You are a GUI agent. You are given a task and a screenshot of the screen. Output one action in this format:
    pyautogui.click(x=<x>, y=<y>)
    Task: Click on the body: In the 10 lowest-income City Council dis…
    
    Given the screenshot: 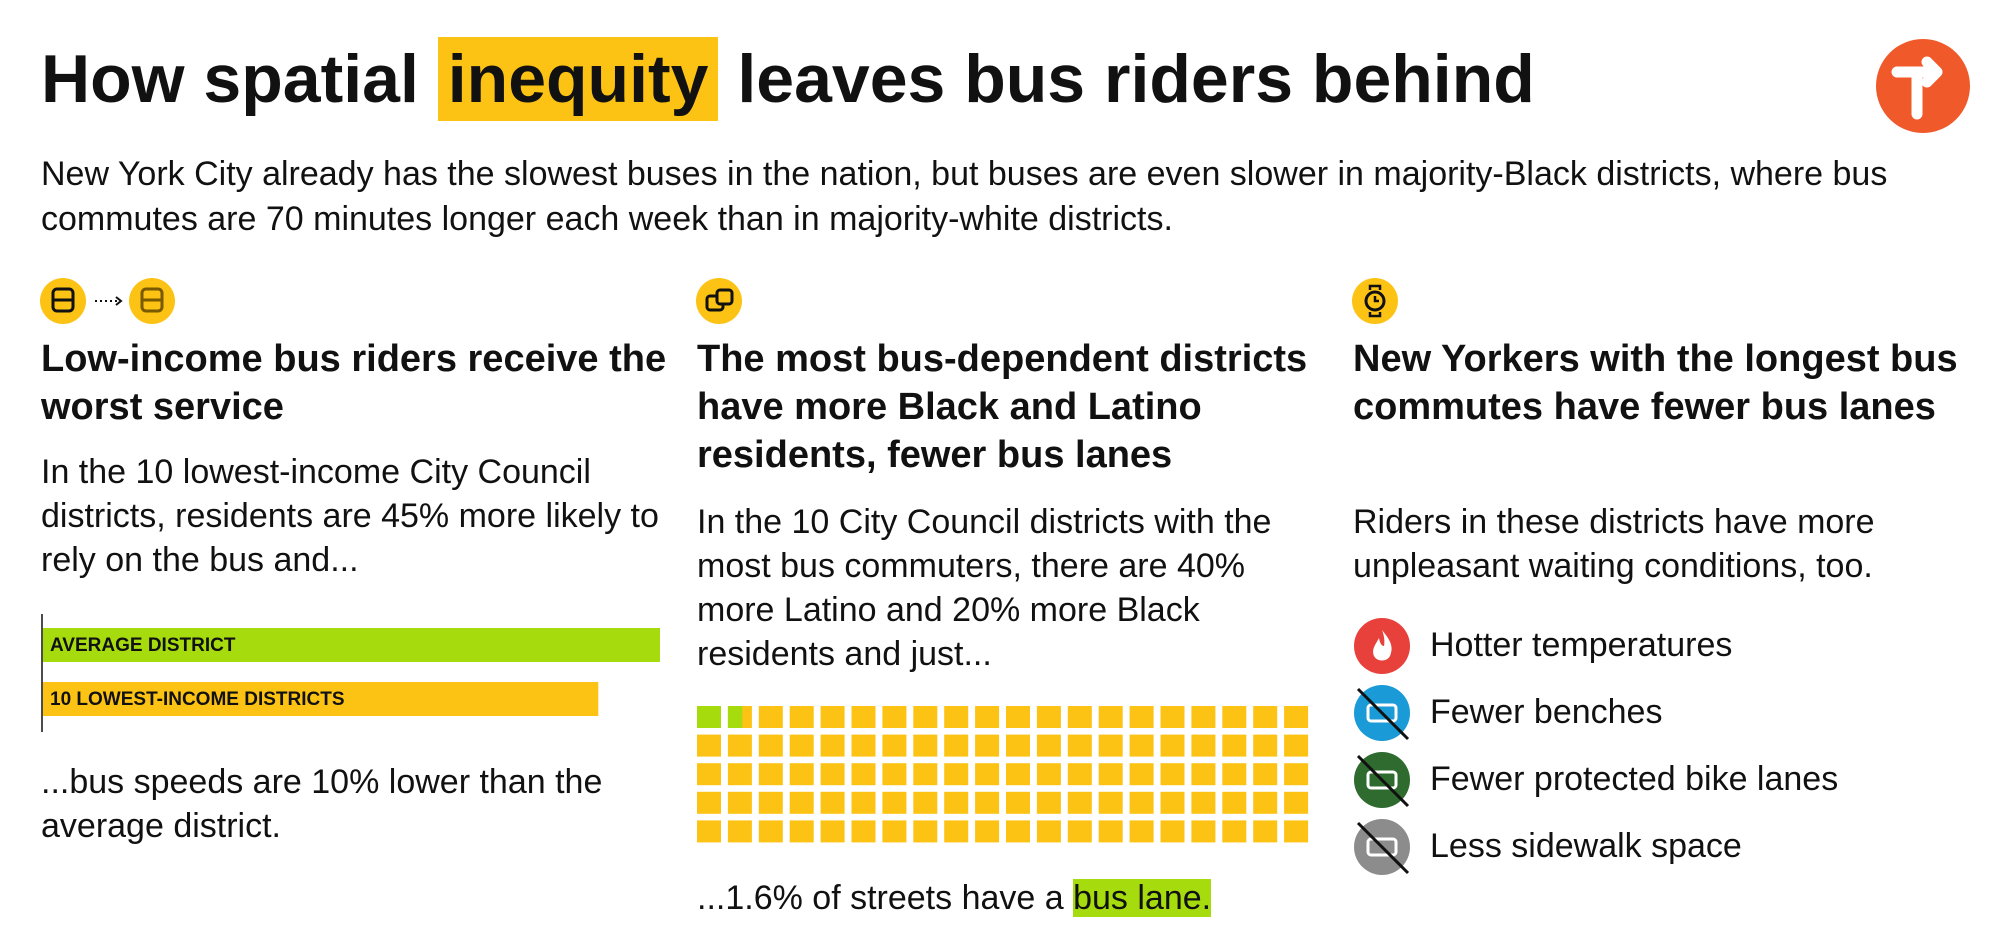 What is the action you would take?
    pyautogui.click(x=350, y=516)
    